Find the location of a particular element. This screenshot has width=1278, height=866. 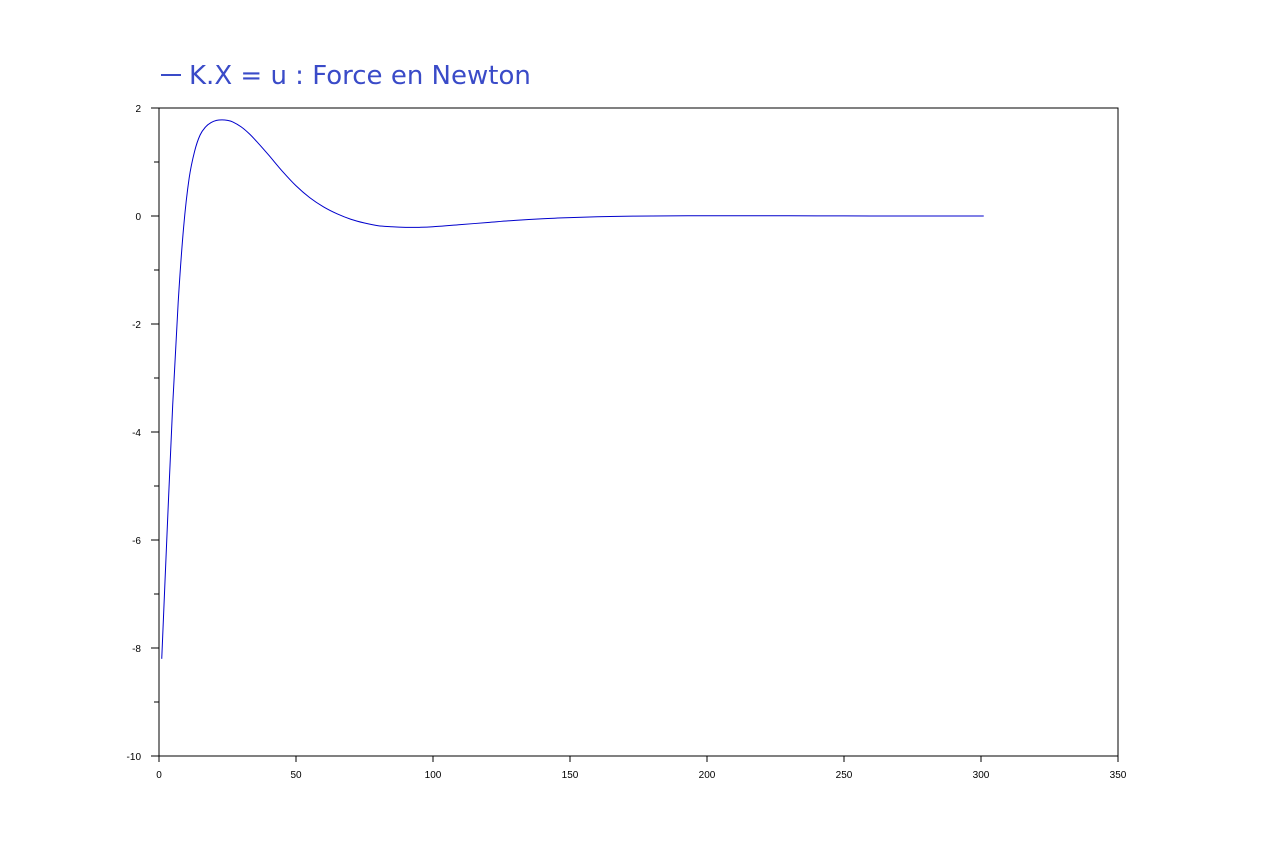

x-axis: 0 50 100 150 200 250 300 350 is located at coordinates (641, 768).